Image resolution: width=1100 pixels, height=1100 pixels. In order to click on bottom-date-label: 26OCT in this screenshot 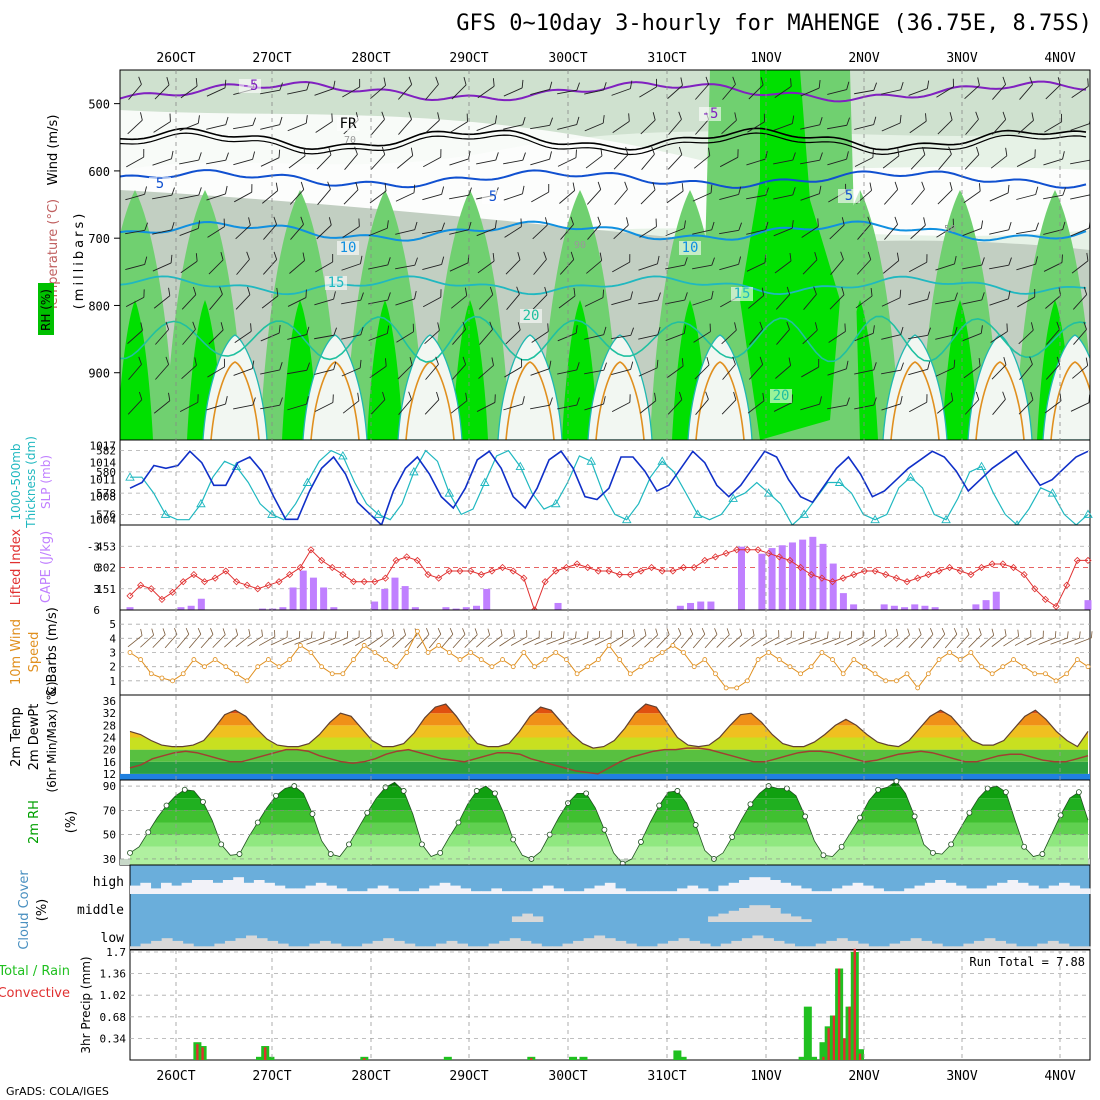, I will do `click(175, 1076)`.